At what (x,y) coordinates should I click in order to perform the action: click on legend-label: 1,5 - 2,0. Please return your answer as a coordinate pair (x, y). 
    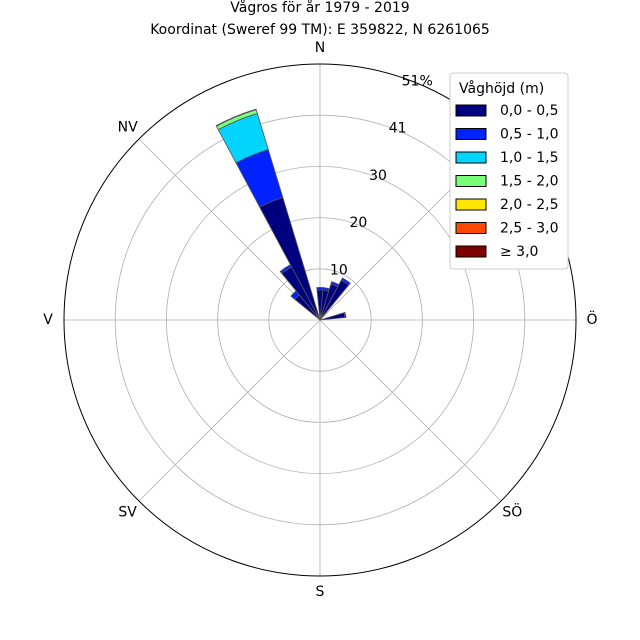
    Looking at the image, I should click on (529, 182).